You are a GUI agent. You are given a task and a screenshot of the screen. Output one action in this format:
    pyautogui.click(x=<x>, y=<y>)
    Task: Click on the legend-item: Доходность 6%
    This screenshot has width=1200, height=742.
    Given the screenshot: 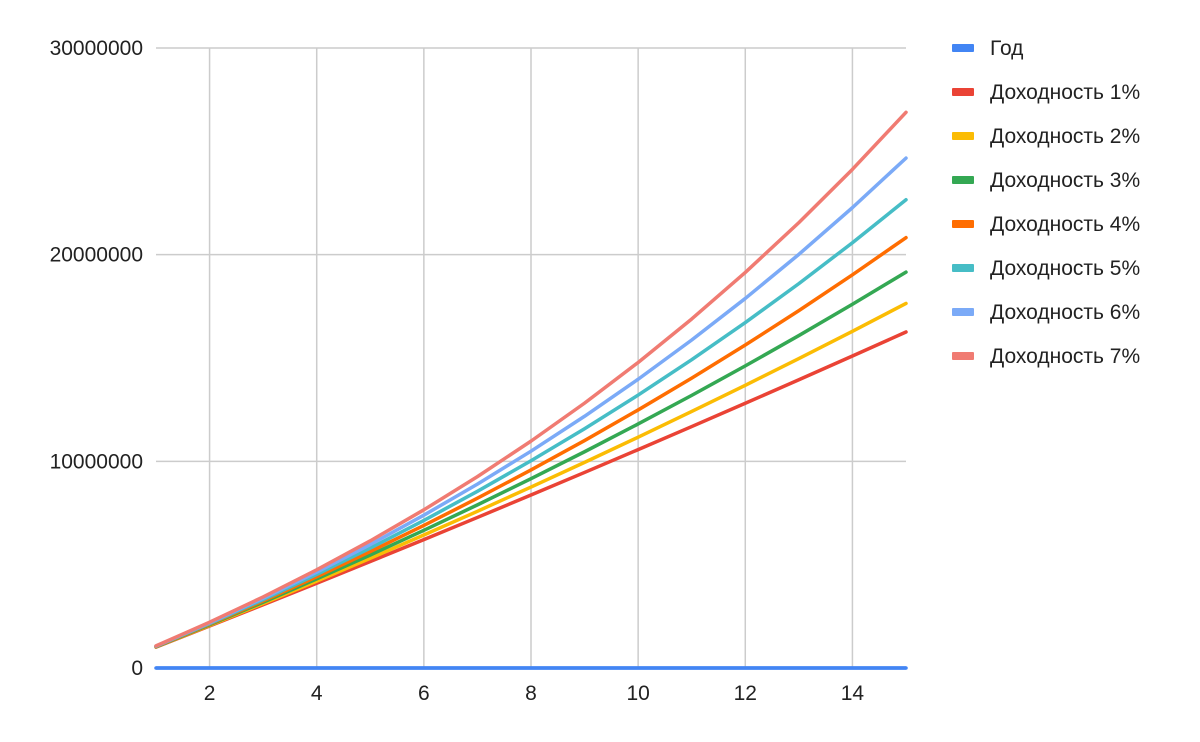 What is the action you would take?
    pyautogui.click(x=1046, y=312)
    